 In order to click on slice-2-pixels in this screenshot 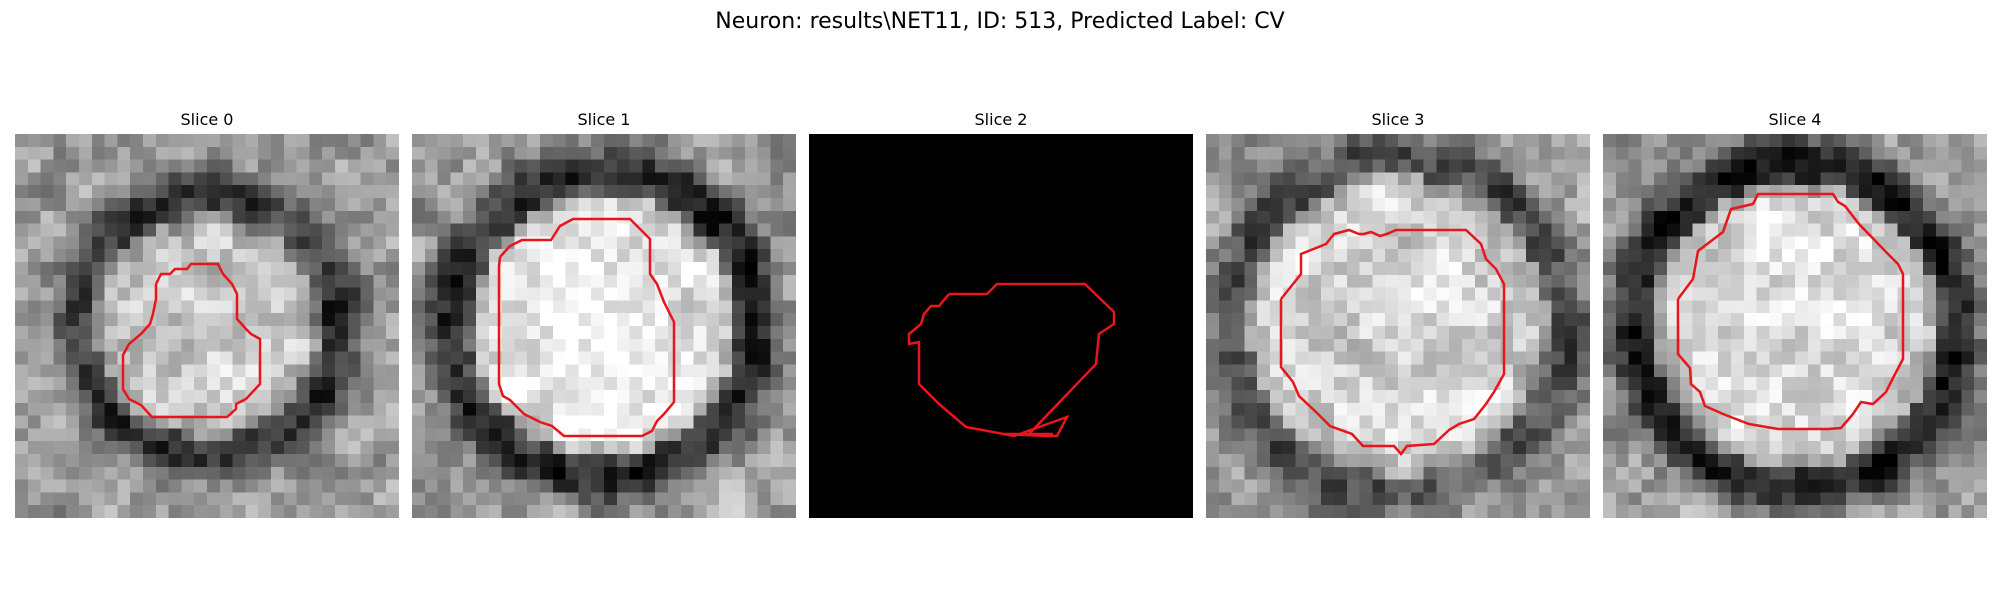, I will do `click(1001, 326)`.